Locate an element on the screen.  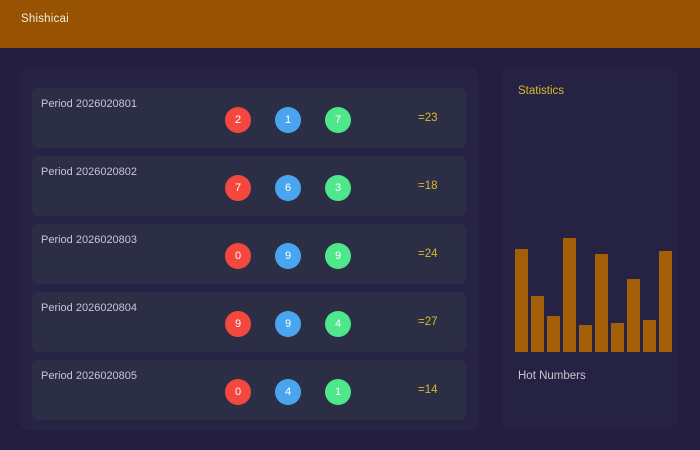
draw-row: Period 2026020804 9 9 4 =27 is located at coordinates (249, 322).